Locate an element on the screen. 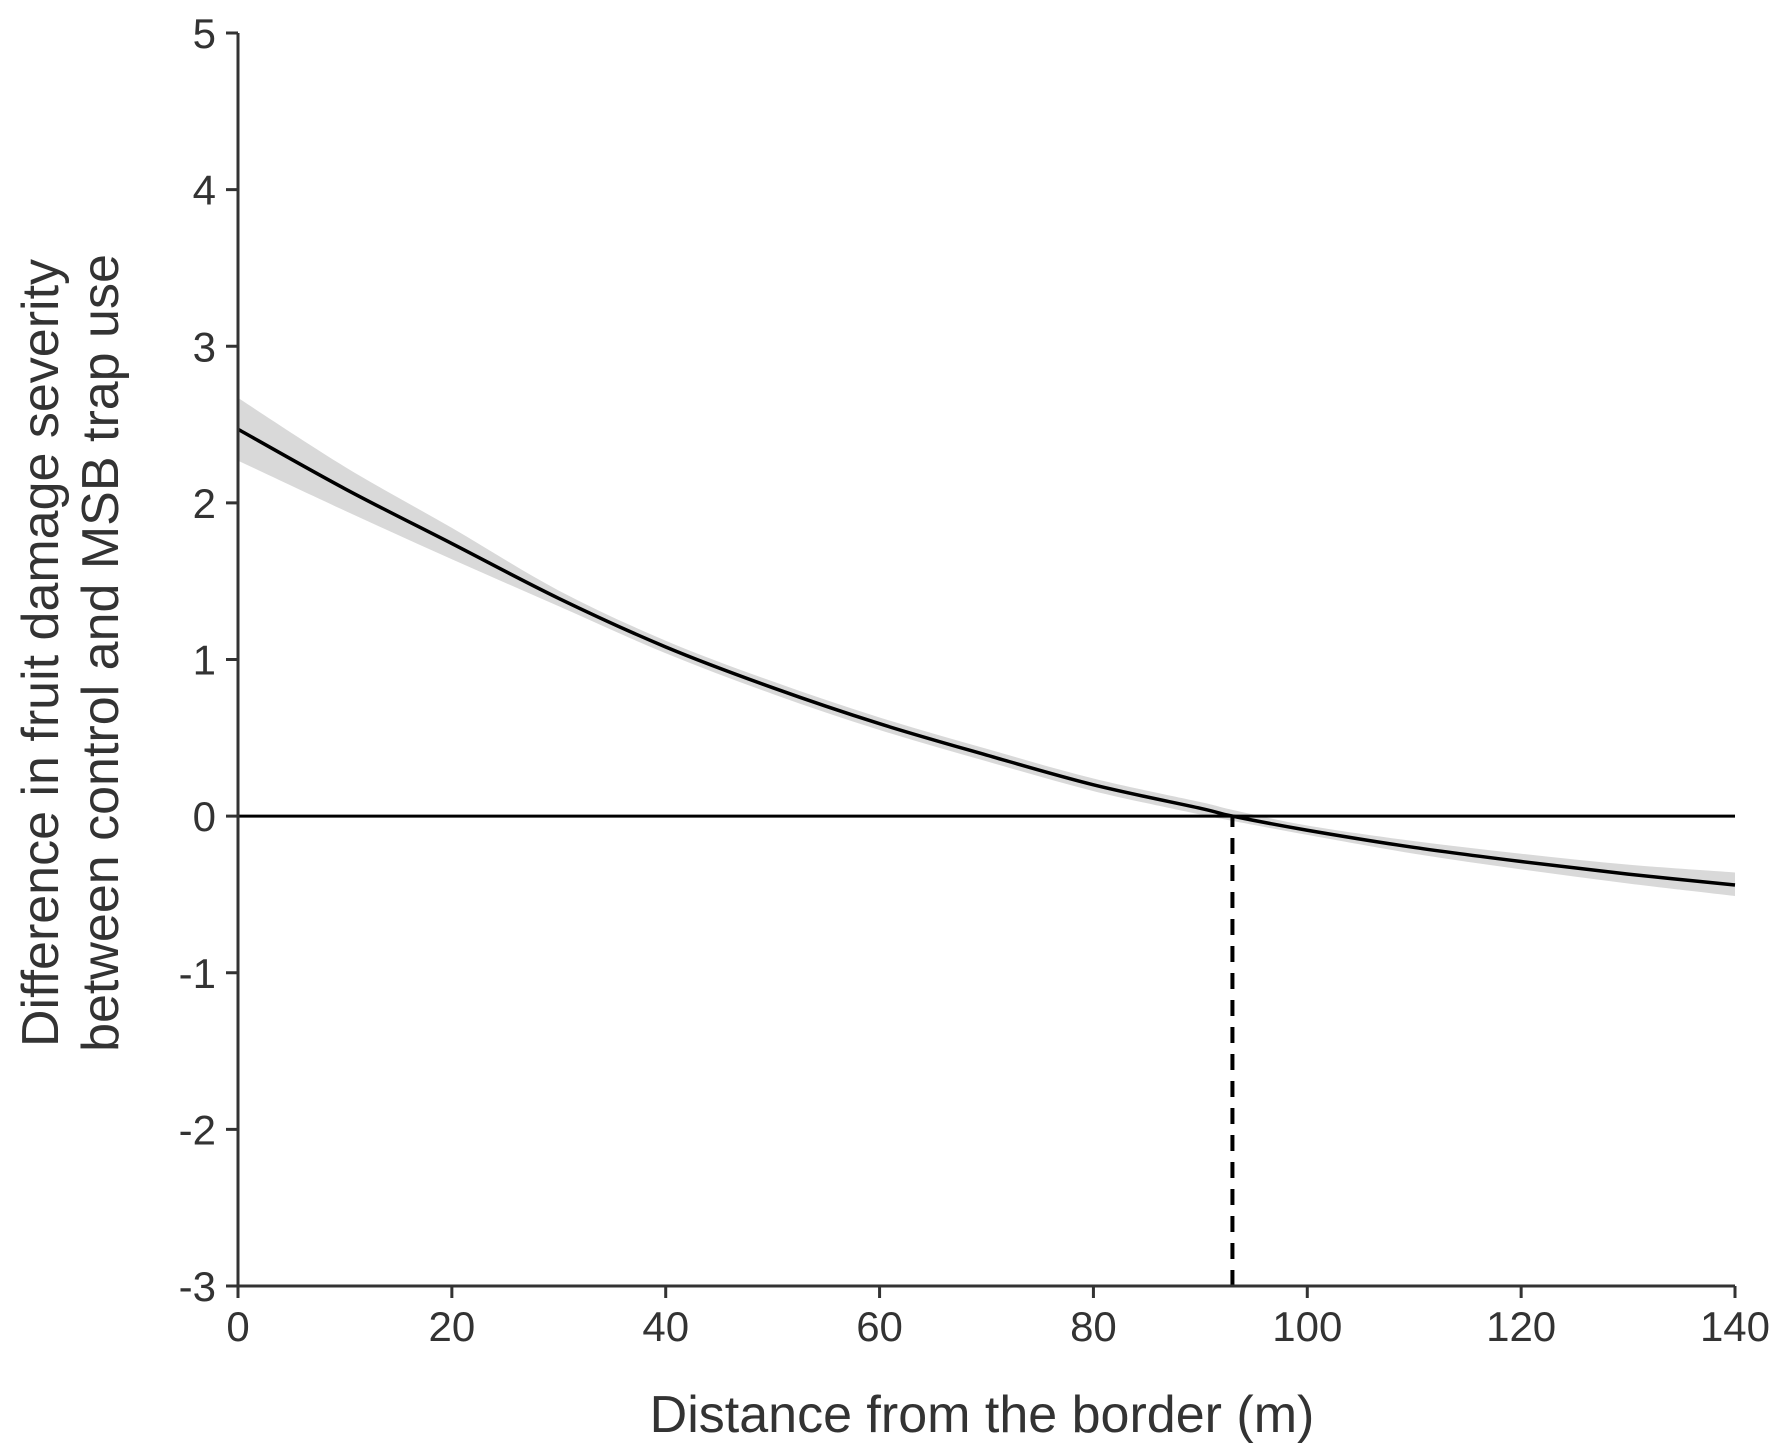 The height and width of the screenshot is (1454, 1781). x-tick-label: 120 is located at coordinates (1521, 1326).